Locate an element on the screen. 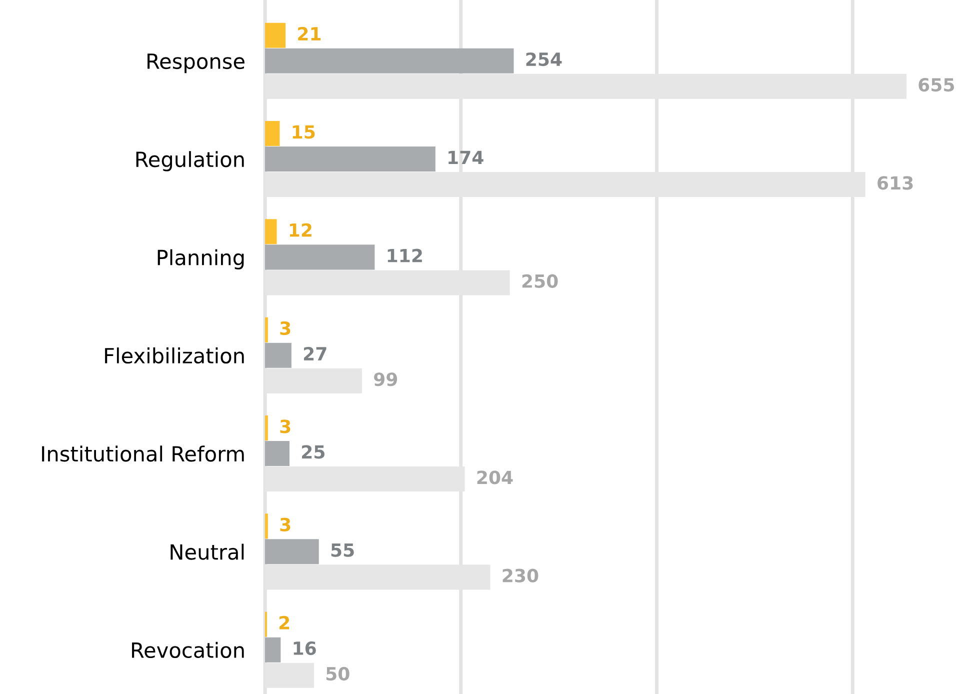 The image size is (961, 694). data-label: 174 is located at coordinates (466, 157).